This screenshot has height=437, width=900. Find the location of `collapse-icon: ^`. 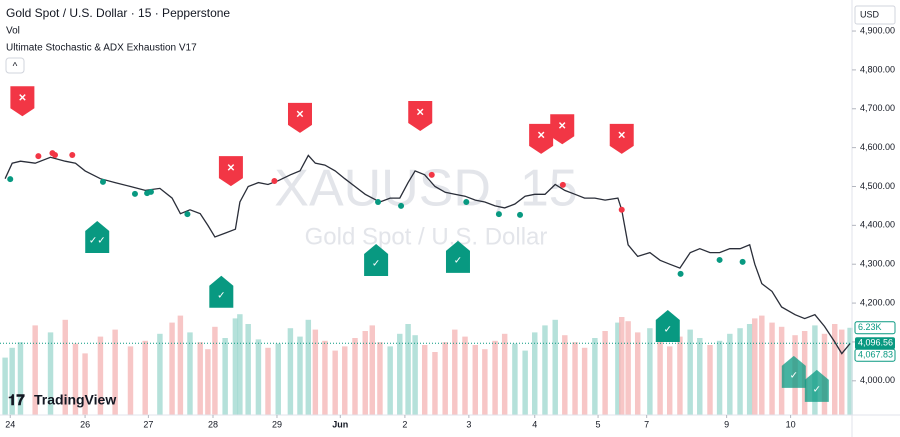

collapse-icon: ^ is located at coordinates (15, 67).